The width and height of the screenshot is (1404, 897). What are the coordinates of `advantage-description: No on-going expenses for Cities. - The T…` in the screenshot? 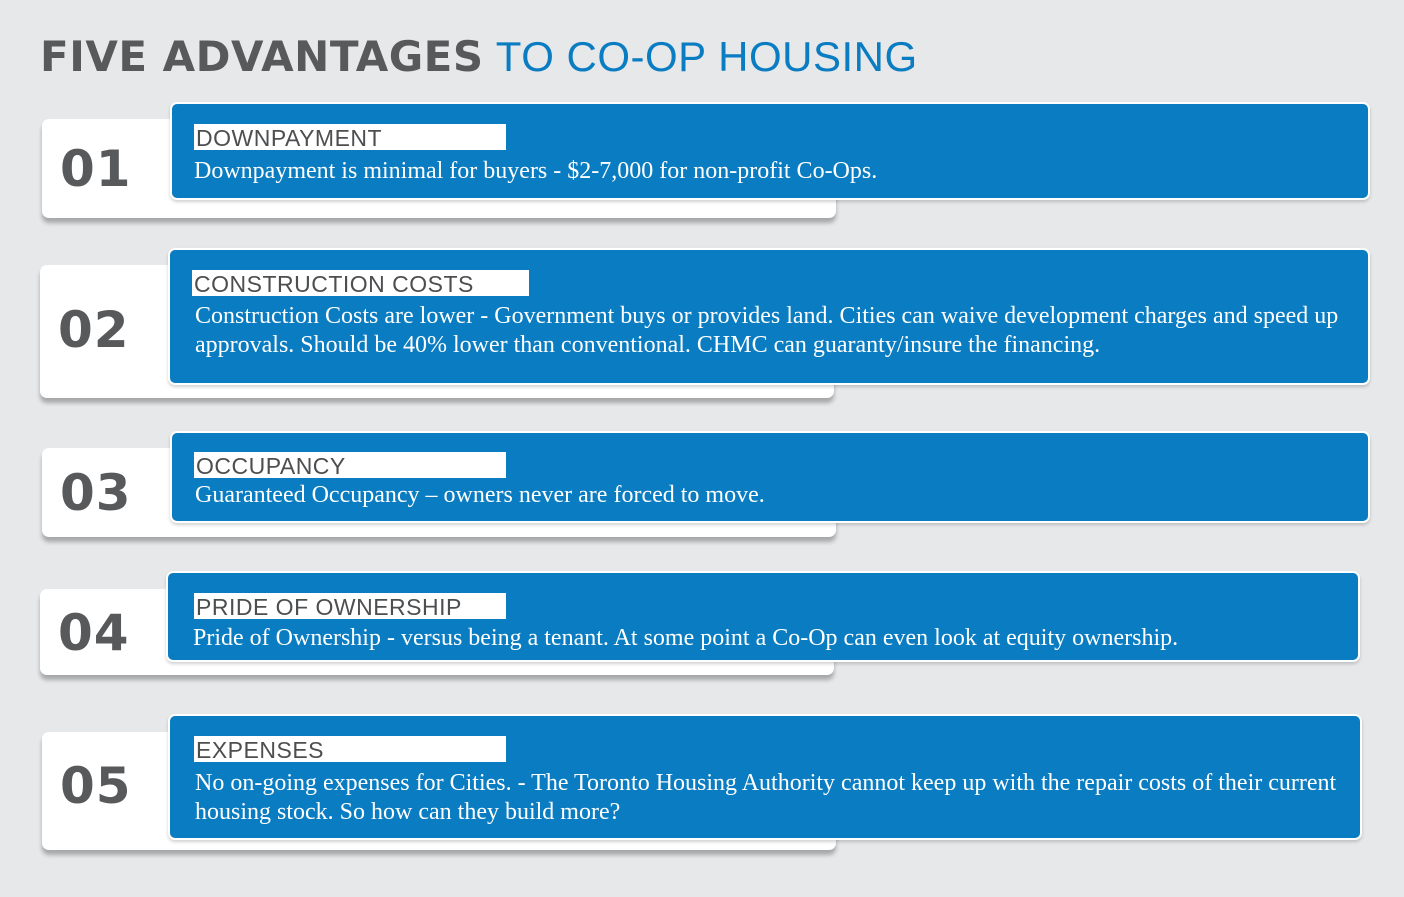 It's located at (766, 797).